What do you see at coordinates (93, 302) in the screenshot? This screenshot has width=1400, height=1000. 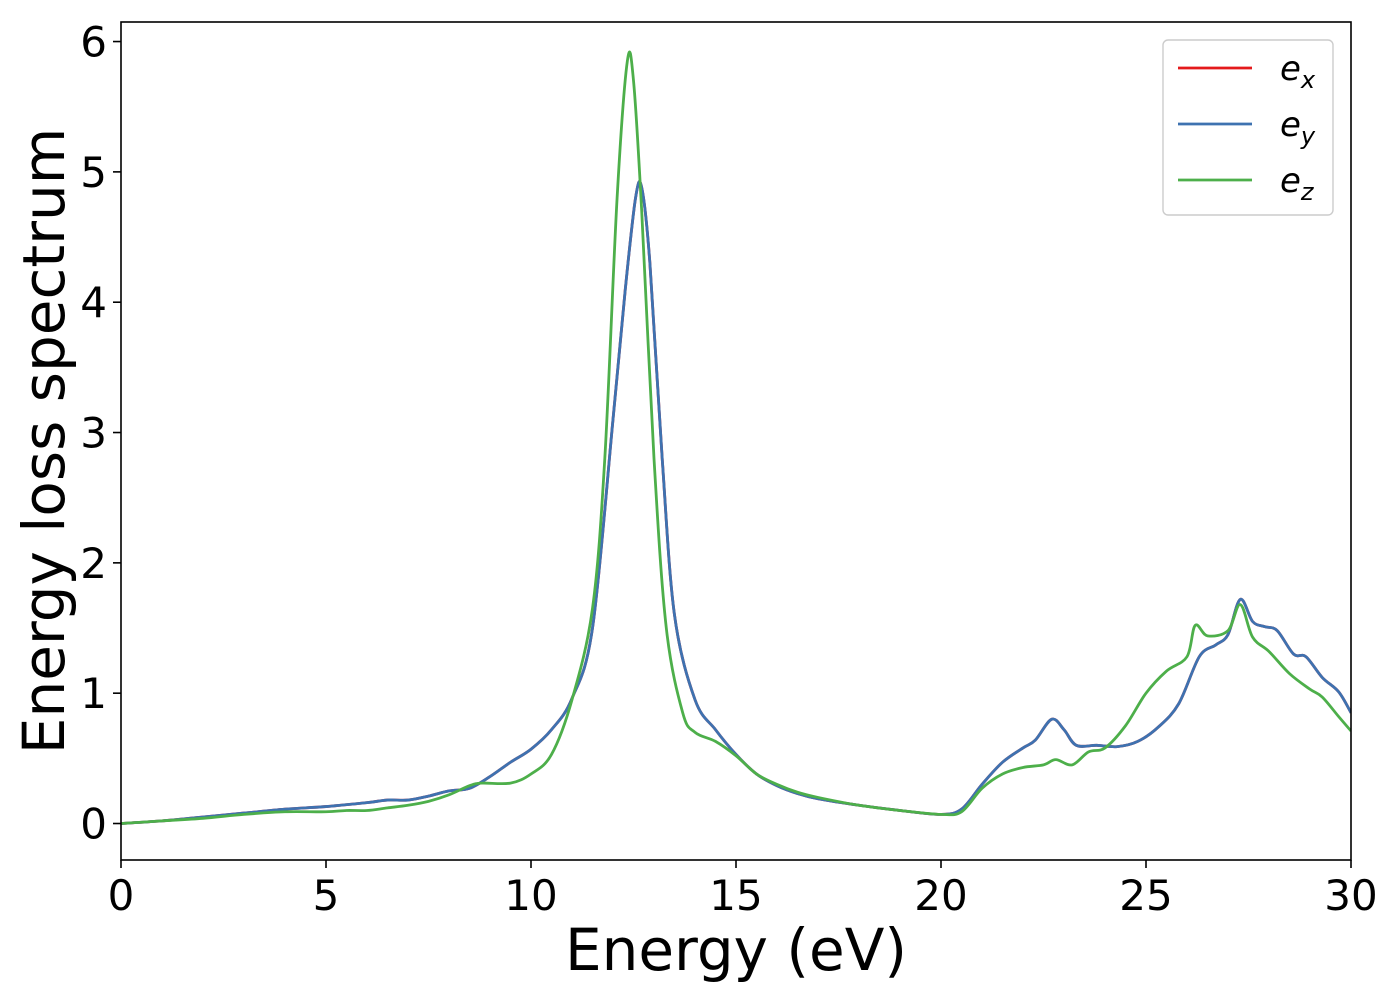 I see `y-tick-label: 4` at bounding box center [93, 302].